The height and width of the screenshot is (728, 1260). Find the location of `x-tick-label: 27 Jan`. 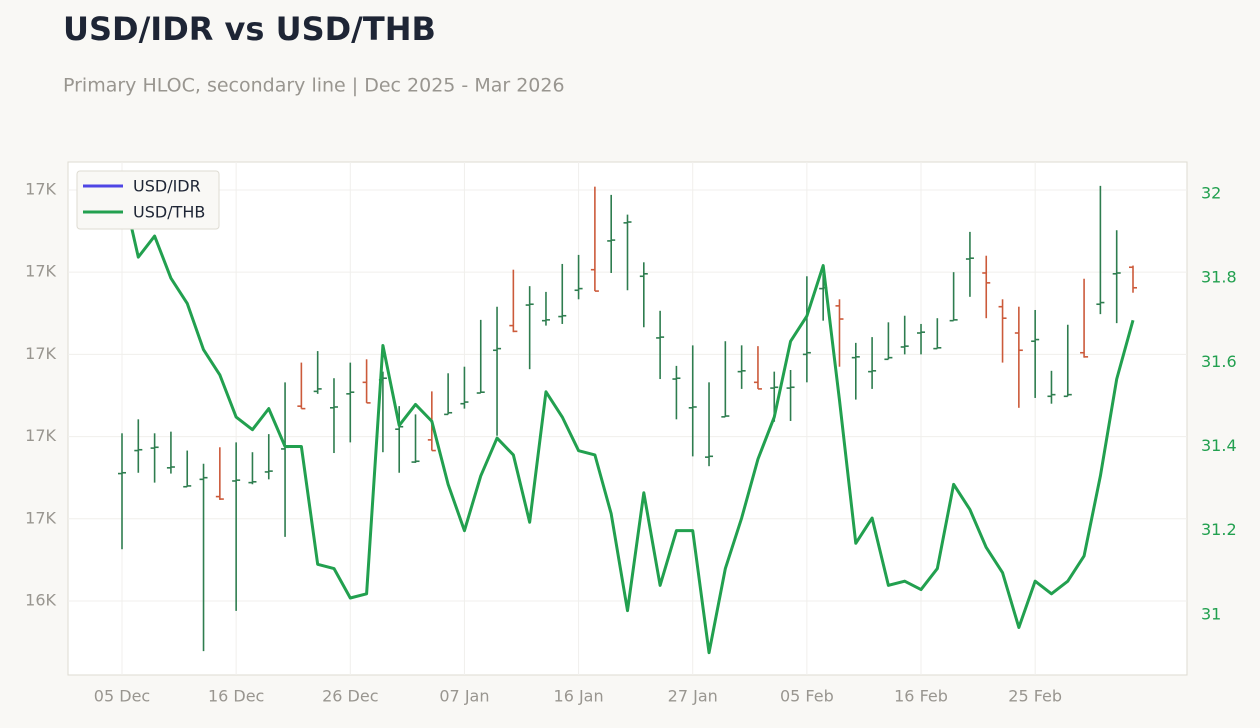

x-tick-label: 27 Jan is located at coordinates (693, 696).